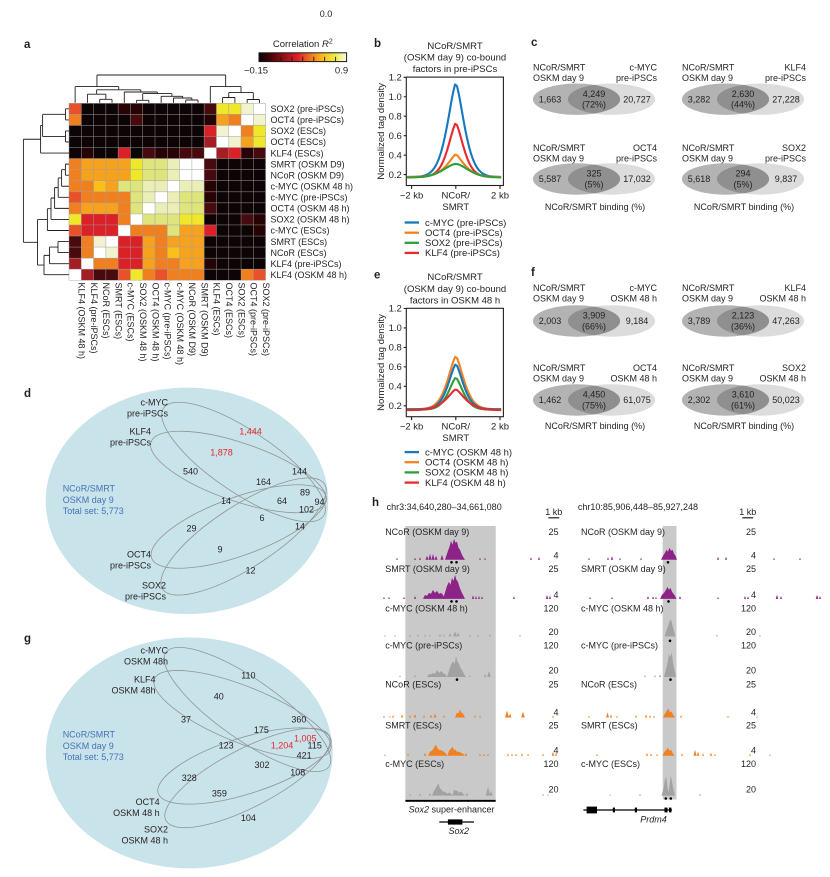 This screenshot has height=877, width=830. Describe the element at coordinates (742, 184) in the screenshot. I see `svg-text: (5%)` at that location.